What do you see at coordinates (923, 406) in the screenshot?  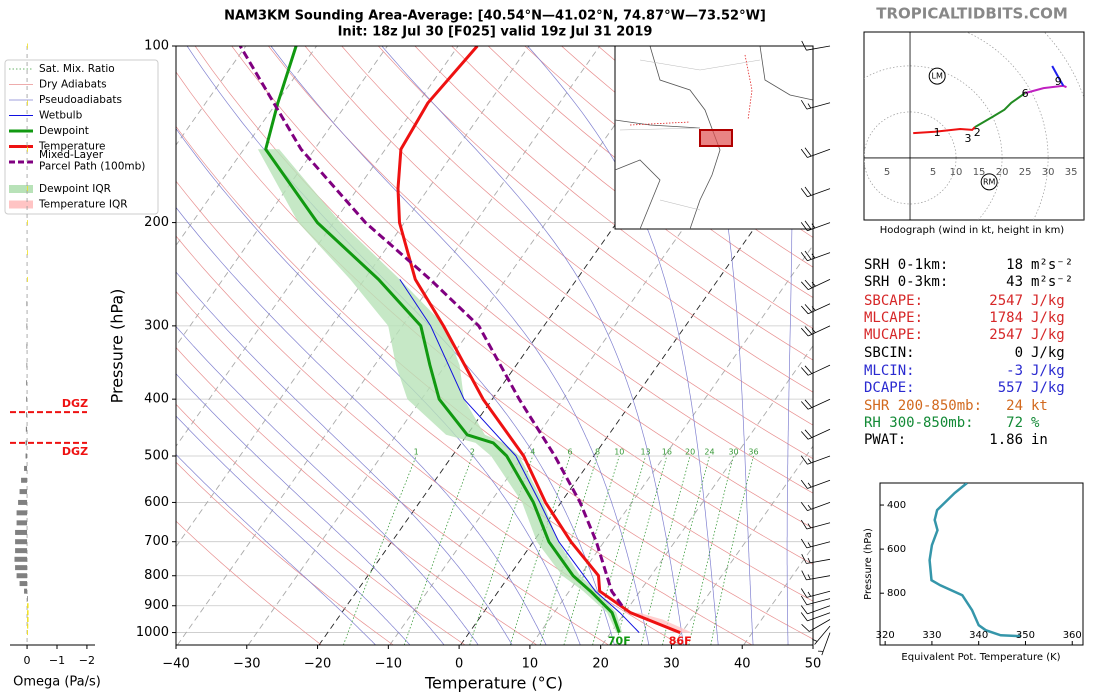 I see `index-label: SHR 200-850mb:` at bounding box center [923, 406].